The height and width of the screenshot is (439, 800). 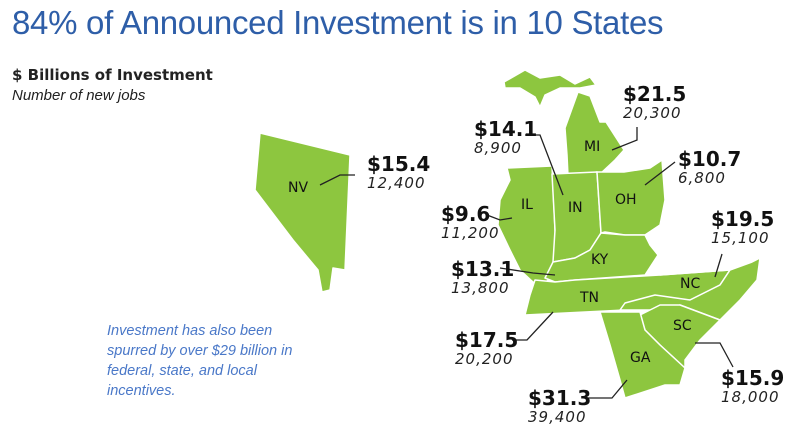 I want to click on callout-tn: $17.5 20,200, so click(x=486, y=348).